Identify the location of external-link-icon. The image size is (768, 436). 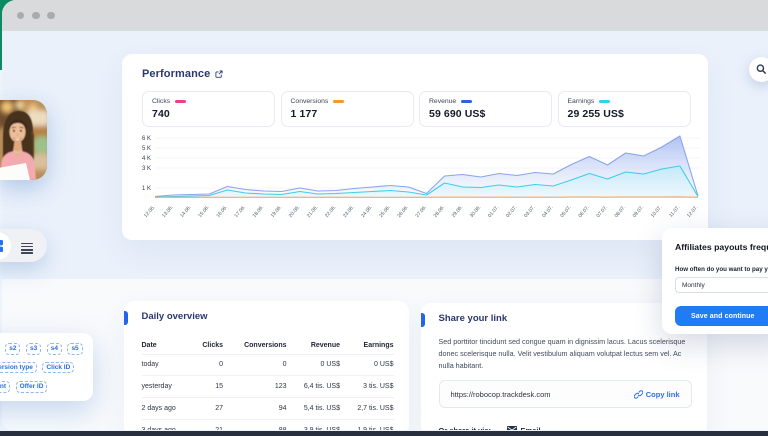
(219, 74).